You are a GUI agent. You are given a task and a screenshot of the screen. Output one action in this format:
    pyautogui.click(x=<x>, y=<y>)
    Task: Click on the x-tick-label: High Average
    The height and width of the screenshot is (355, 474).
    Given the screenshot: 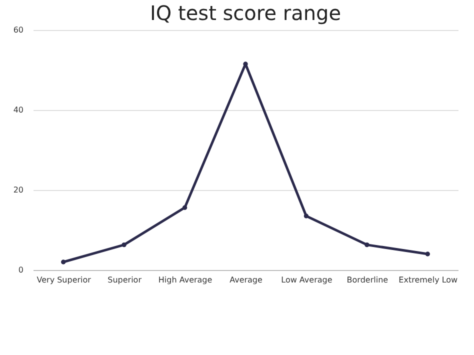 What is the action you would take?
    pyautogui.click(x=185, y=280)
    